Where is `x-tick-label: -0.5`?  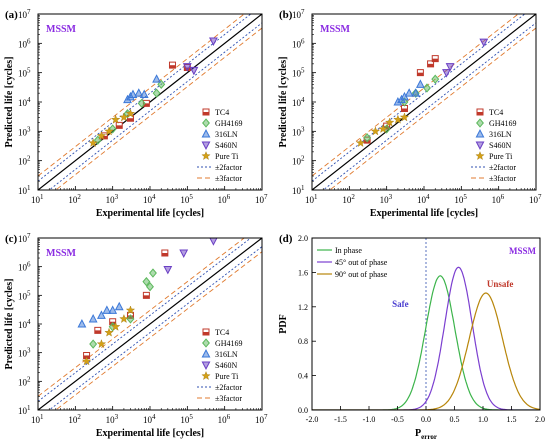 x-tick-label: -0.5 is located at coordinates (397, 419).